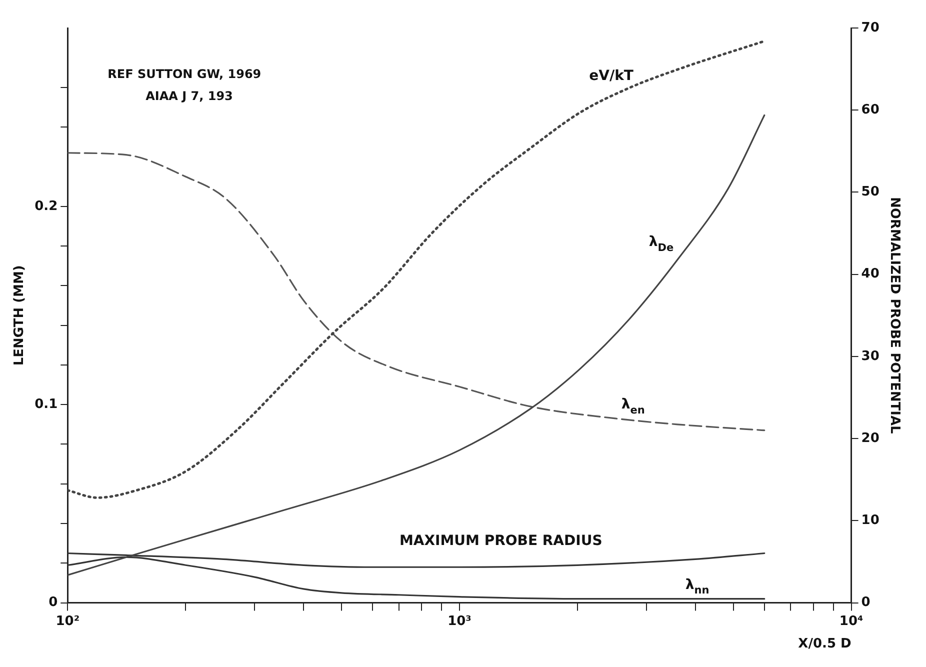  Describe the element at coordinates (20, 315) in the screenshot. I see `y-axis-title: LENGTH (MM)` at that location.